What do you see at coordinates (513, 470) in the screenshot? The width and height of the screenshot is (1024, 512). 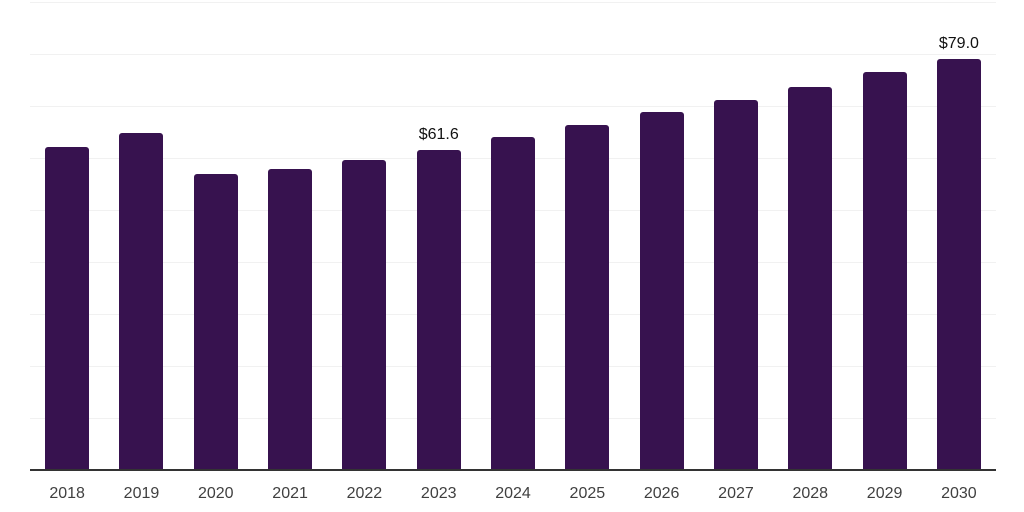 I see `x-axis-baseline` at bounding box center [513, 470].